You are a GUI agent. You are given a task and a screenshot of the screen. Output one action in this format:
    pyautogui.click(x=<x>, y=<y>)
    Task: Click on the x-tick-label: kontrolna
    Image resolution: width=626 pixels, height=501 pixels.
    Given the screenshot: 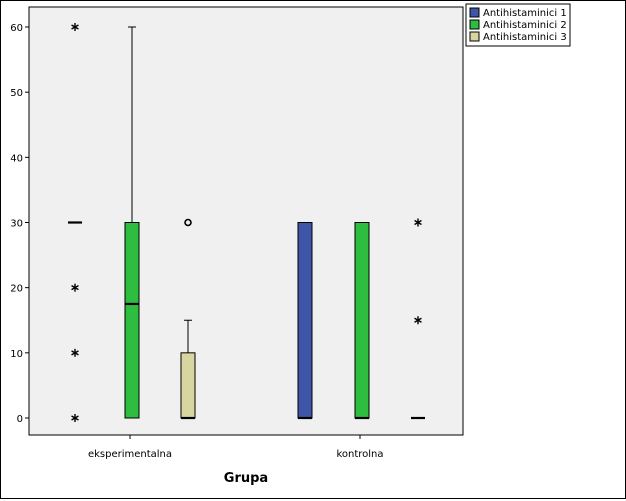 What is the action you would take?
    pyautogui.click(x=359, y=454)
    